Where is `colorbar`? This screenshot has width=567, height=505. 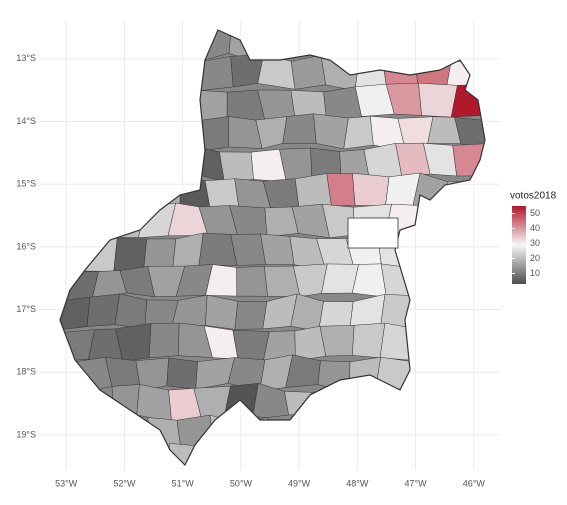
colorbar is located at coordinates (519, 245).